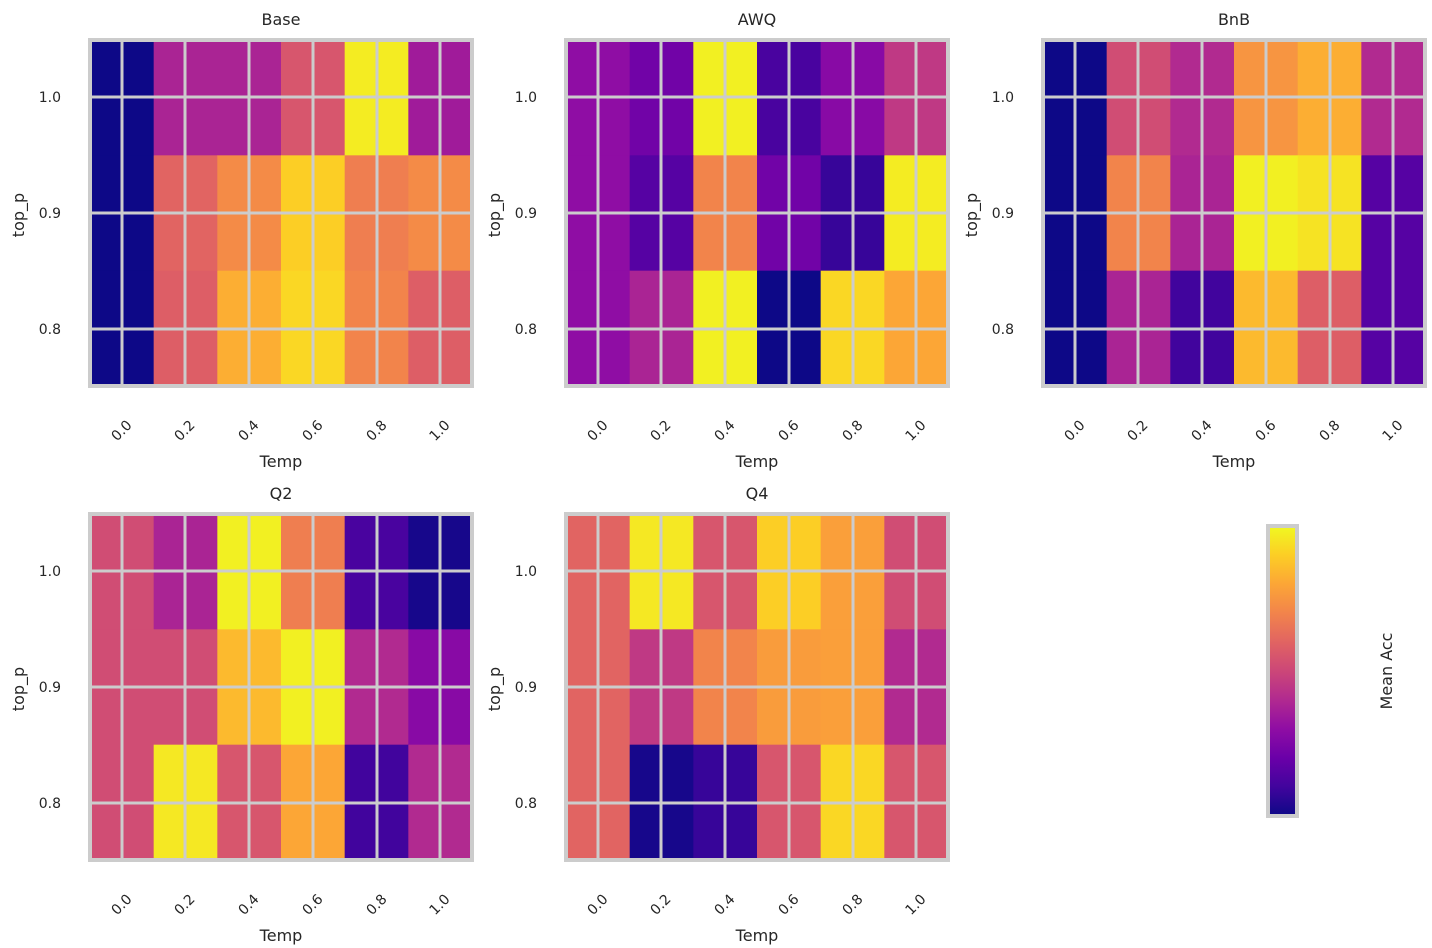 The height and width of the screenshot is (948, 1432). I want to click on panel-title: AWQ, so click(757, 19).